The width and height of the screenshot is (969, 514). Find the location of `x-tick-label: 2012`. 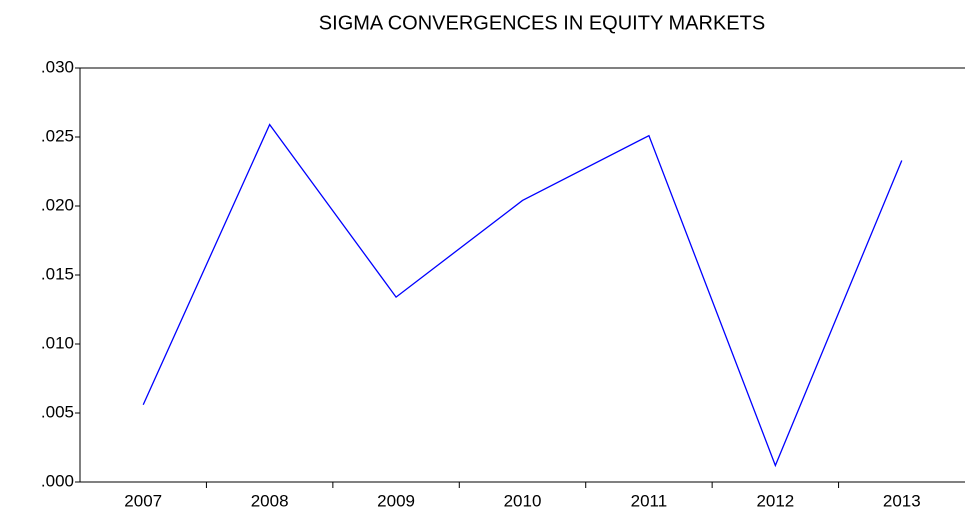

x-tick-label: 2012 is located at coordinates (775, 500).